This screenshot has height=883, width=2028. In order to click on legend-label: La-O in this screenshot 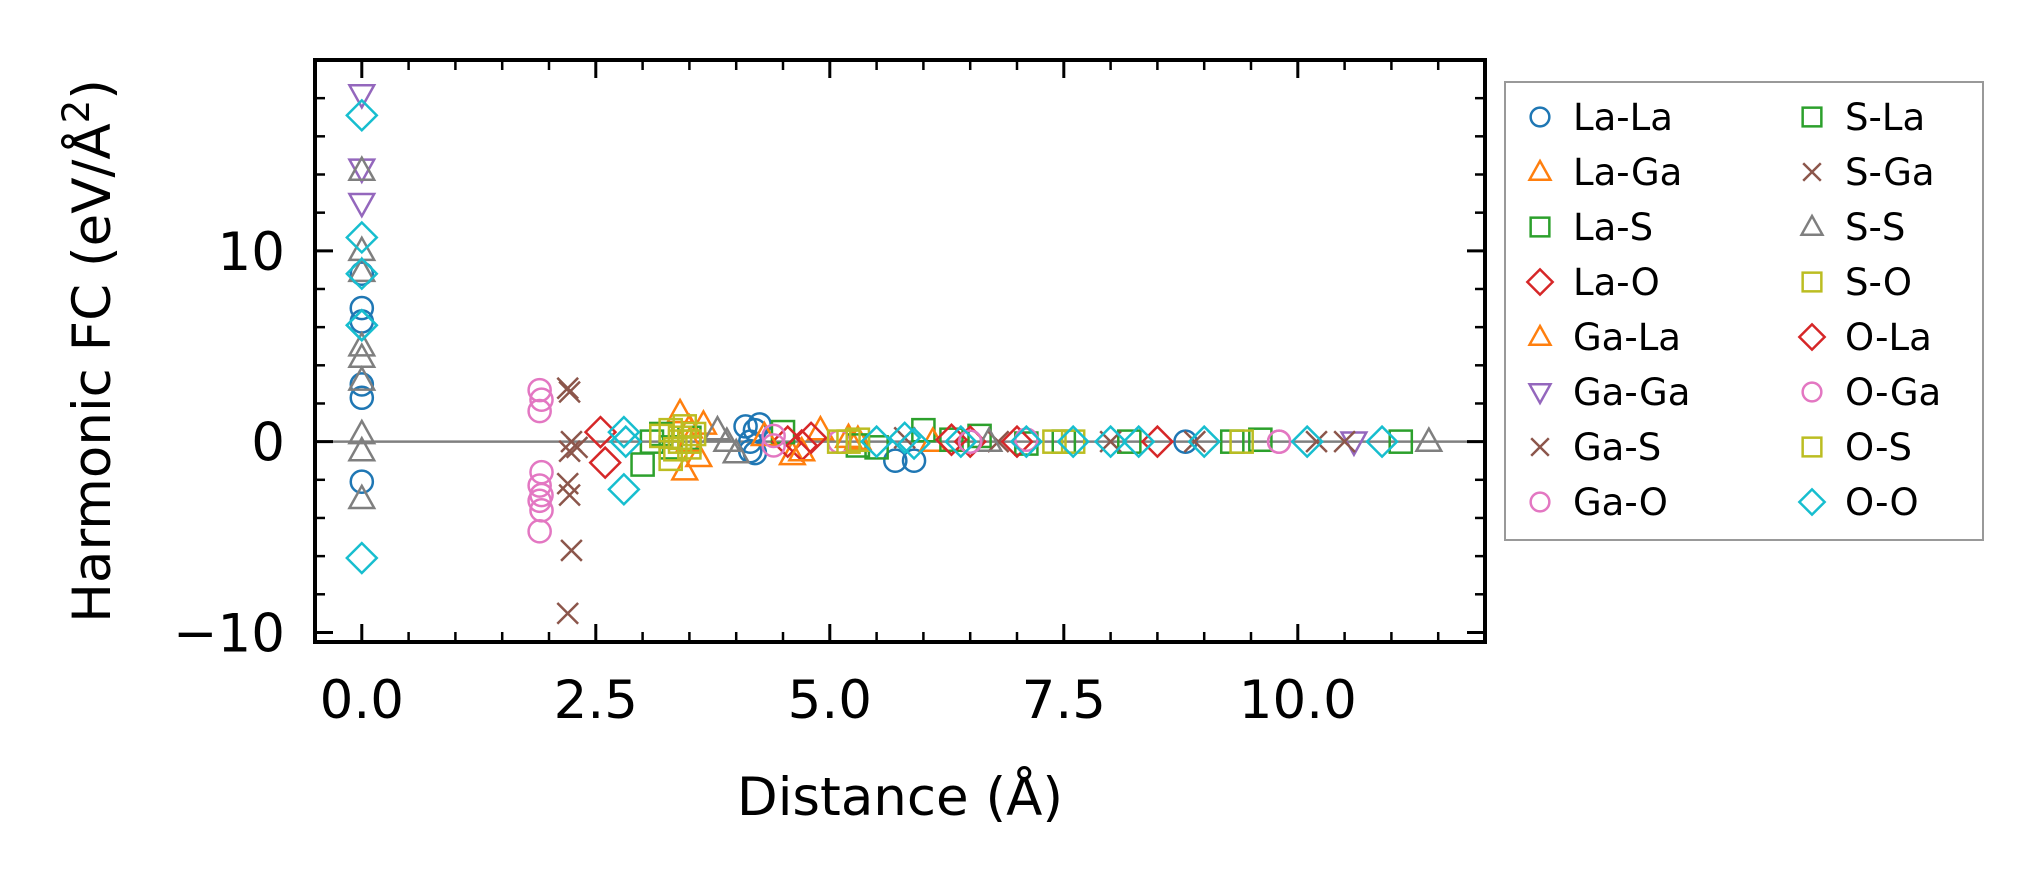, I will do `click(1616, 282)`.